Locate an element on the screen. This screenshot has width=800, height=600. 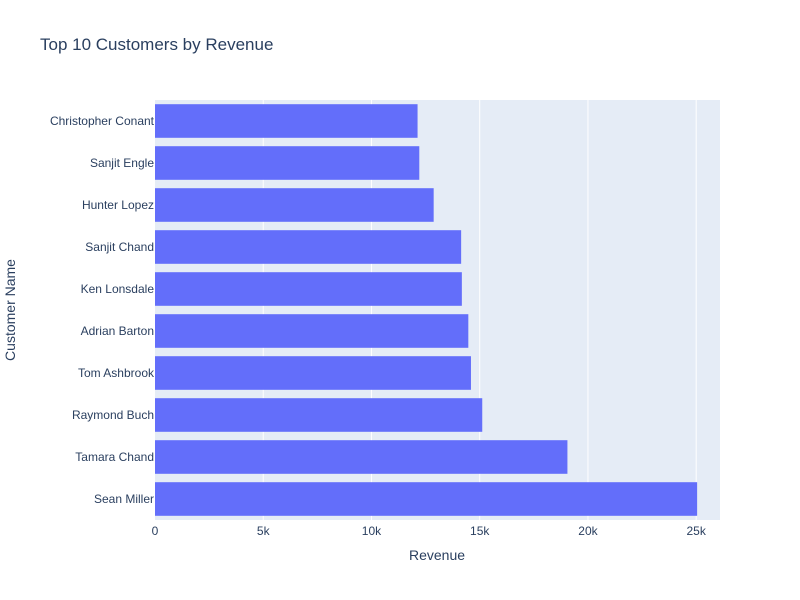
y-tick-label: Adrian Barton is located at coordinates (117, 331).